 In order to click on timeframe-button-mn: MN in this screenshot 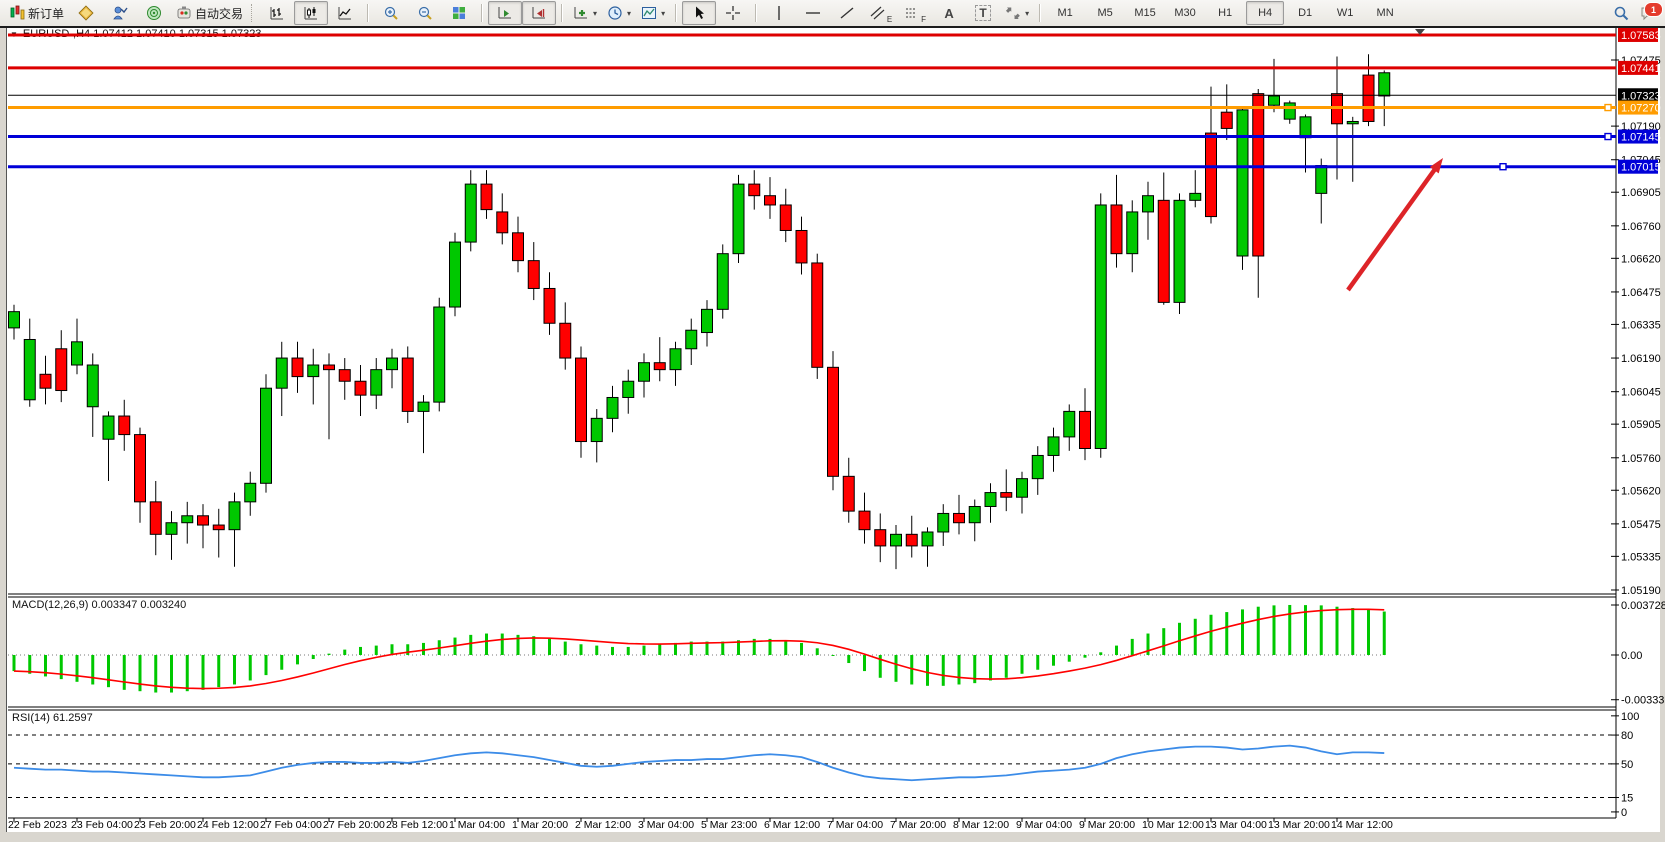, I will do `click(1385, 13)`.